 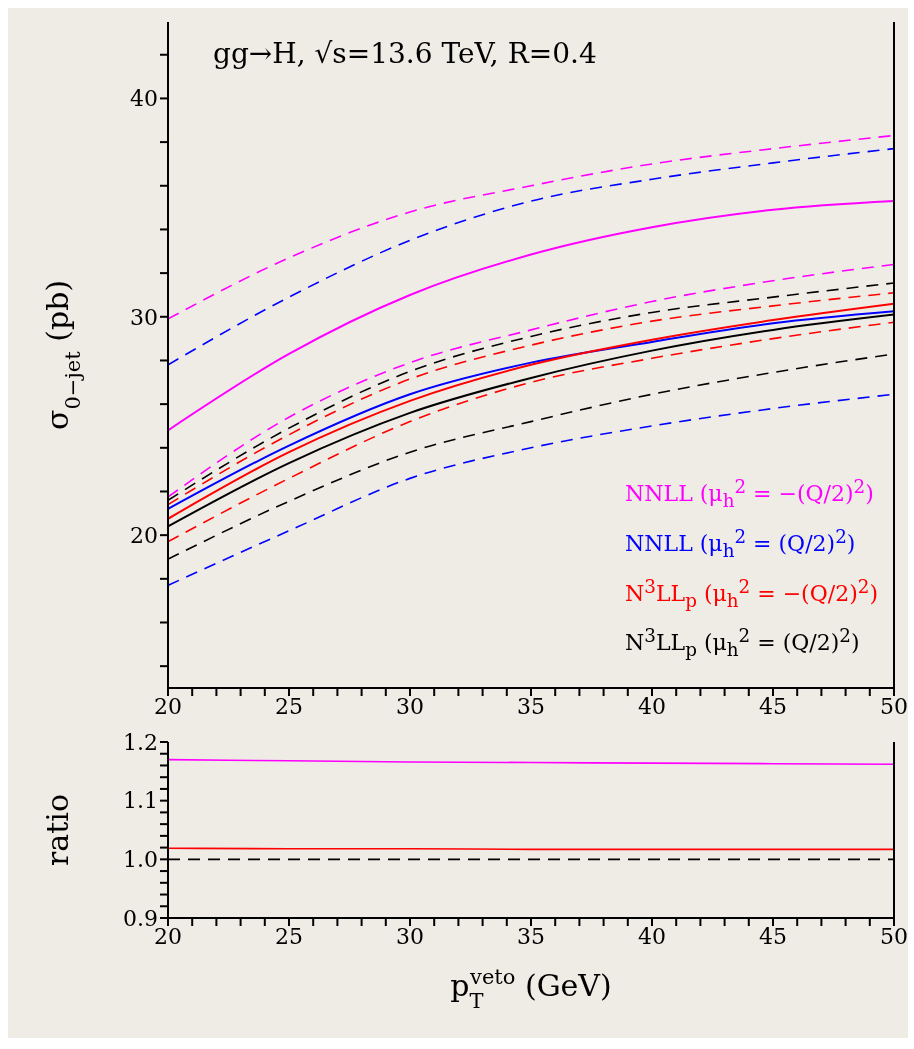 I want to click on y-tick-label: 30, so click(x=144, y=317).